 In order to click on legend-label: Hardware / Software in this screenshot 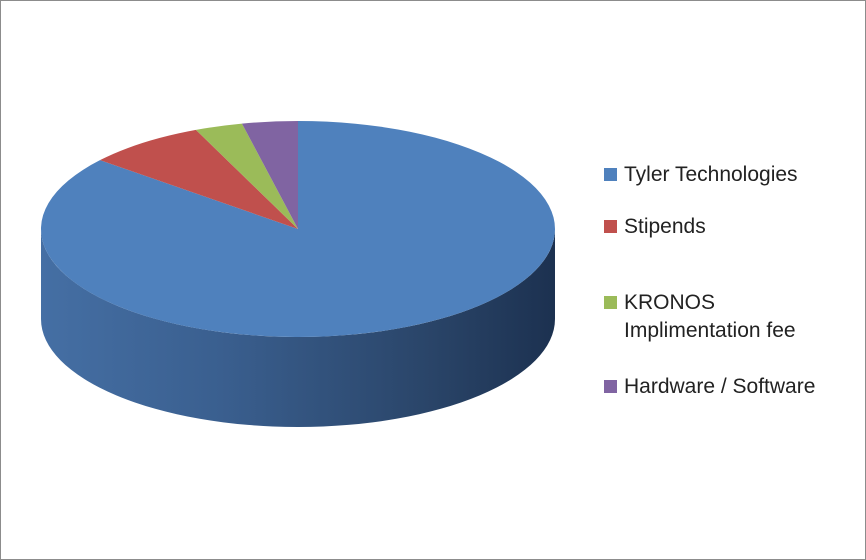, I will do `click(720, 386)`.